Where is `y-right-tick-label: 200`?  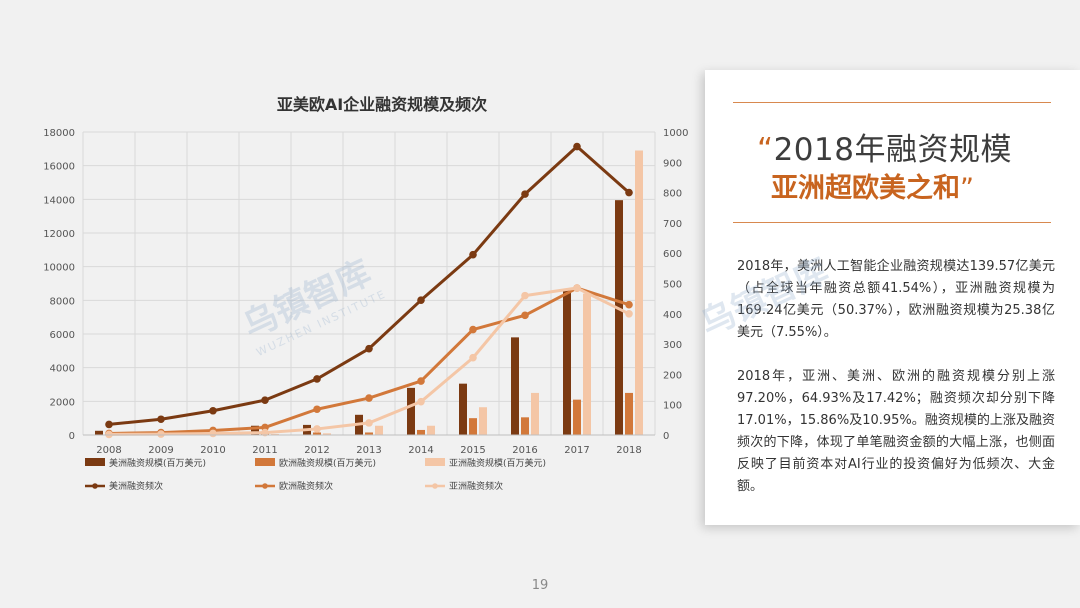
y-right-tick-label: 200 is located at coordinates (672, 375).